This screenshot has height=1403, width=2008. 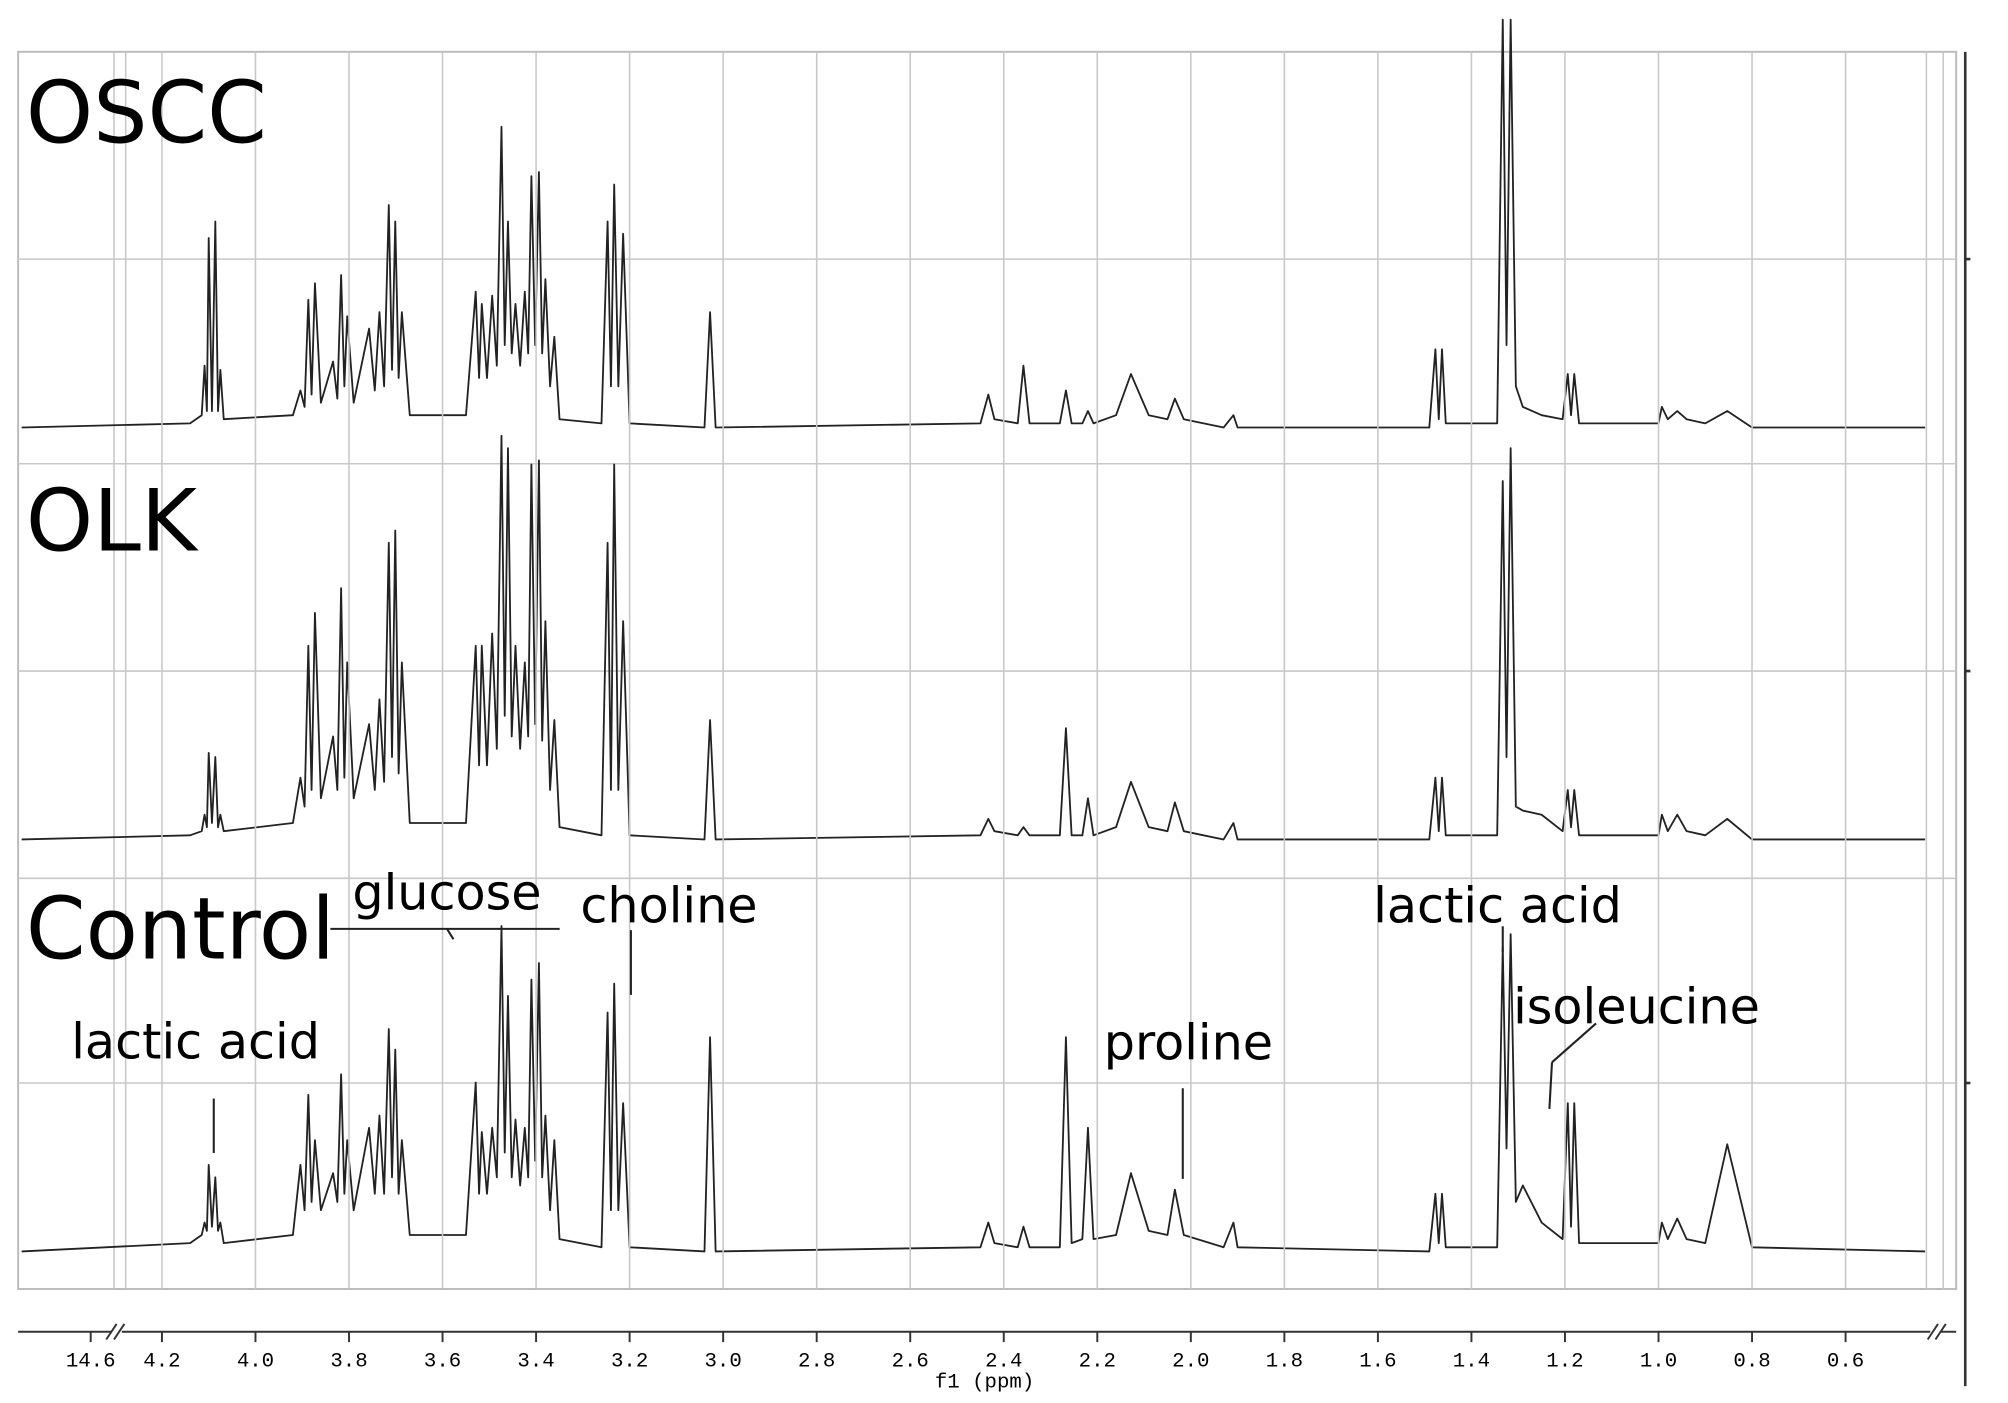 I want to click on x-tick-label: 0.6, so click(x=1845, y=1362).